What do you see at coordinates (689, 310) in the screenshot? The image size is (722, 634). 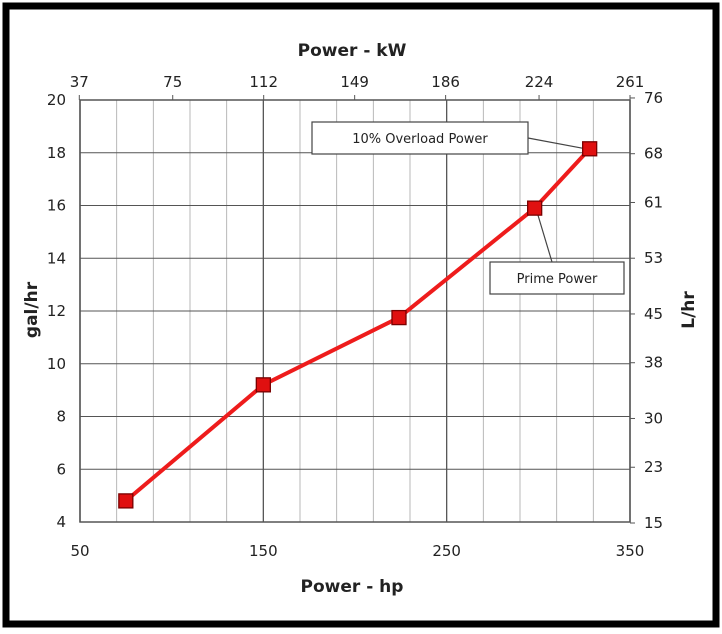 I see `y-axis-title-right: L/hr` at bounding box center [689, 310].